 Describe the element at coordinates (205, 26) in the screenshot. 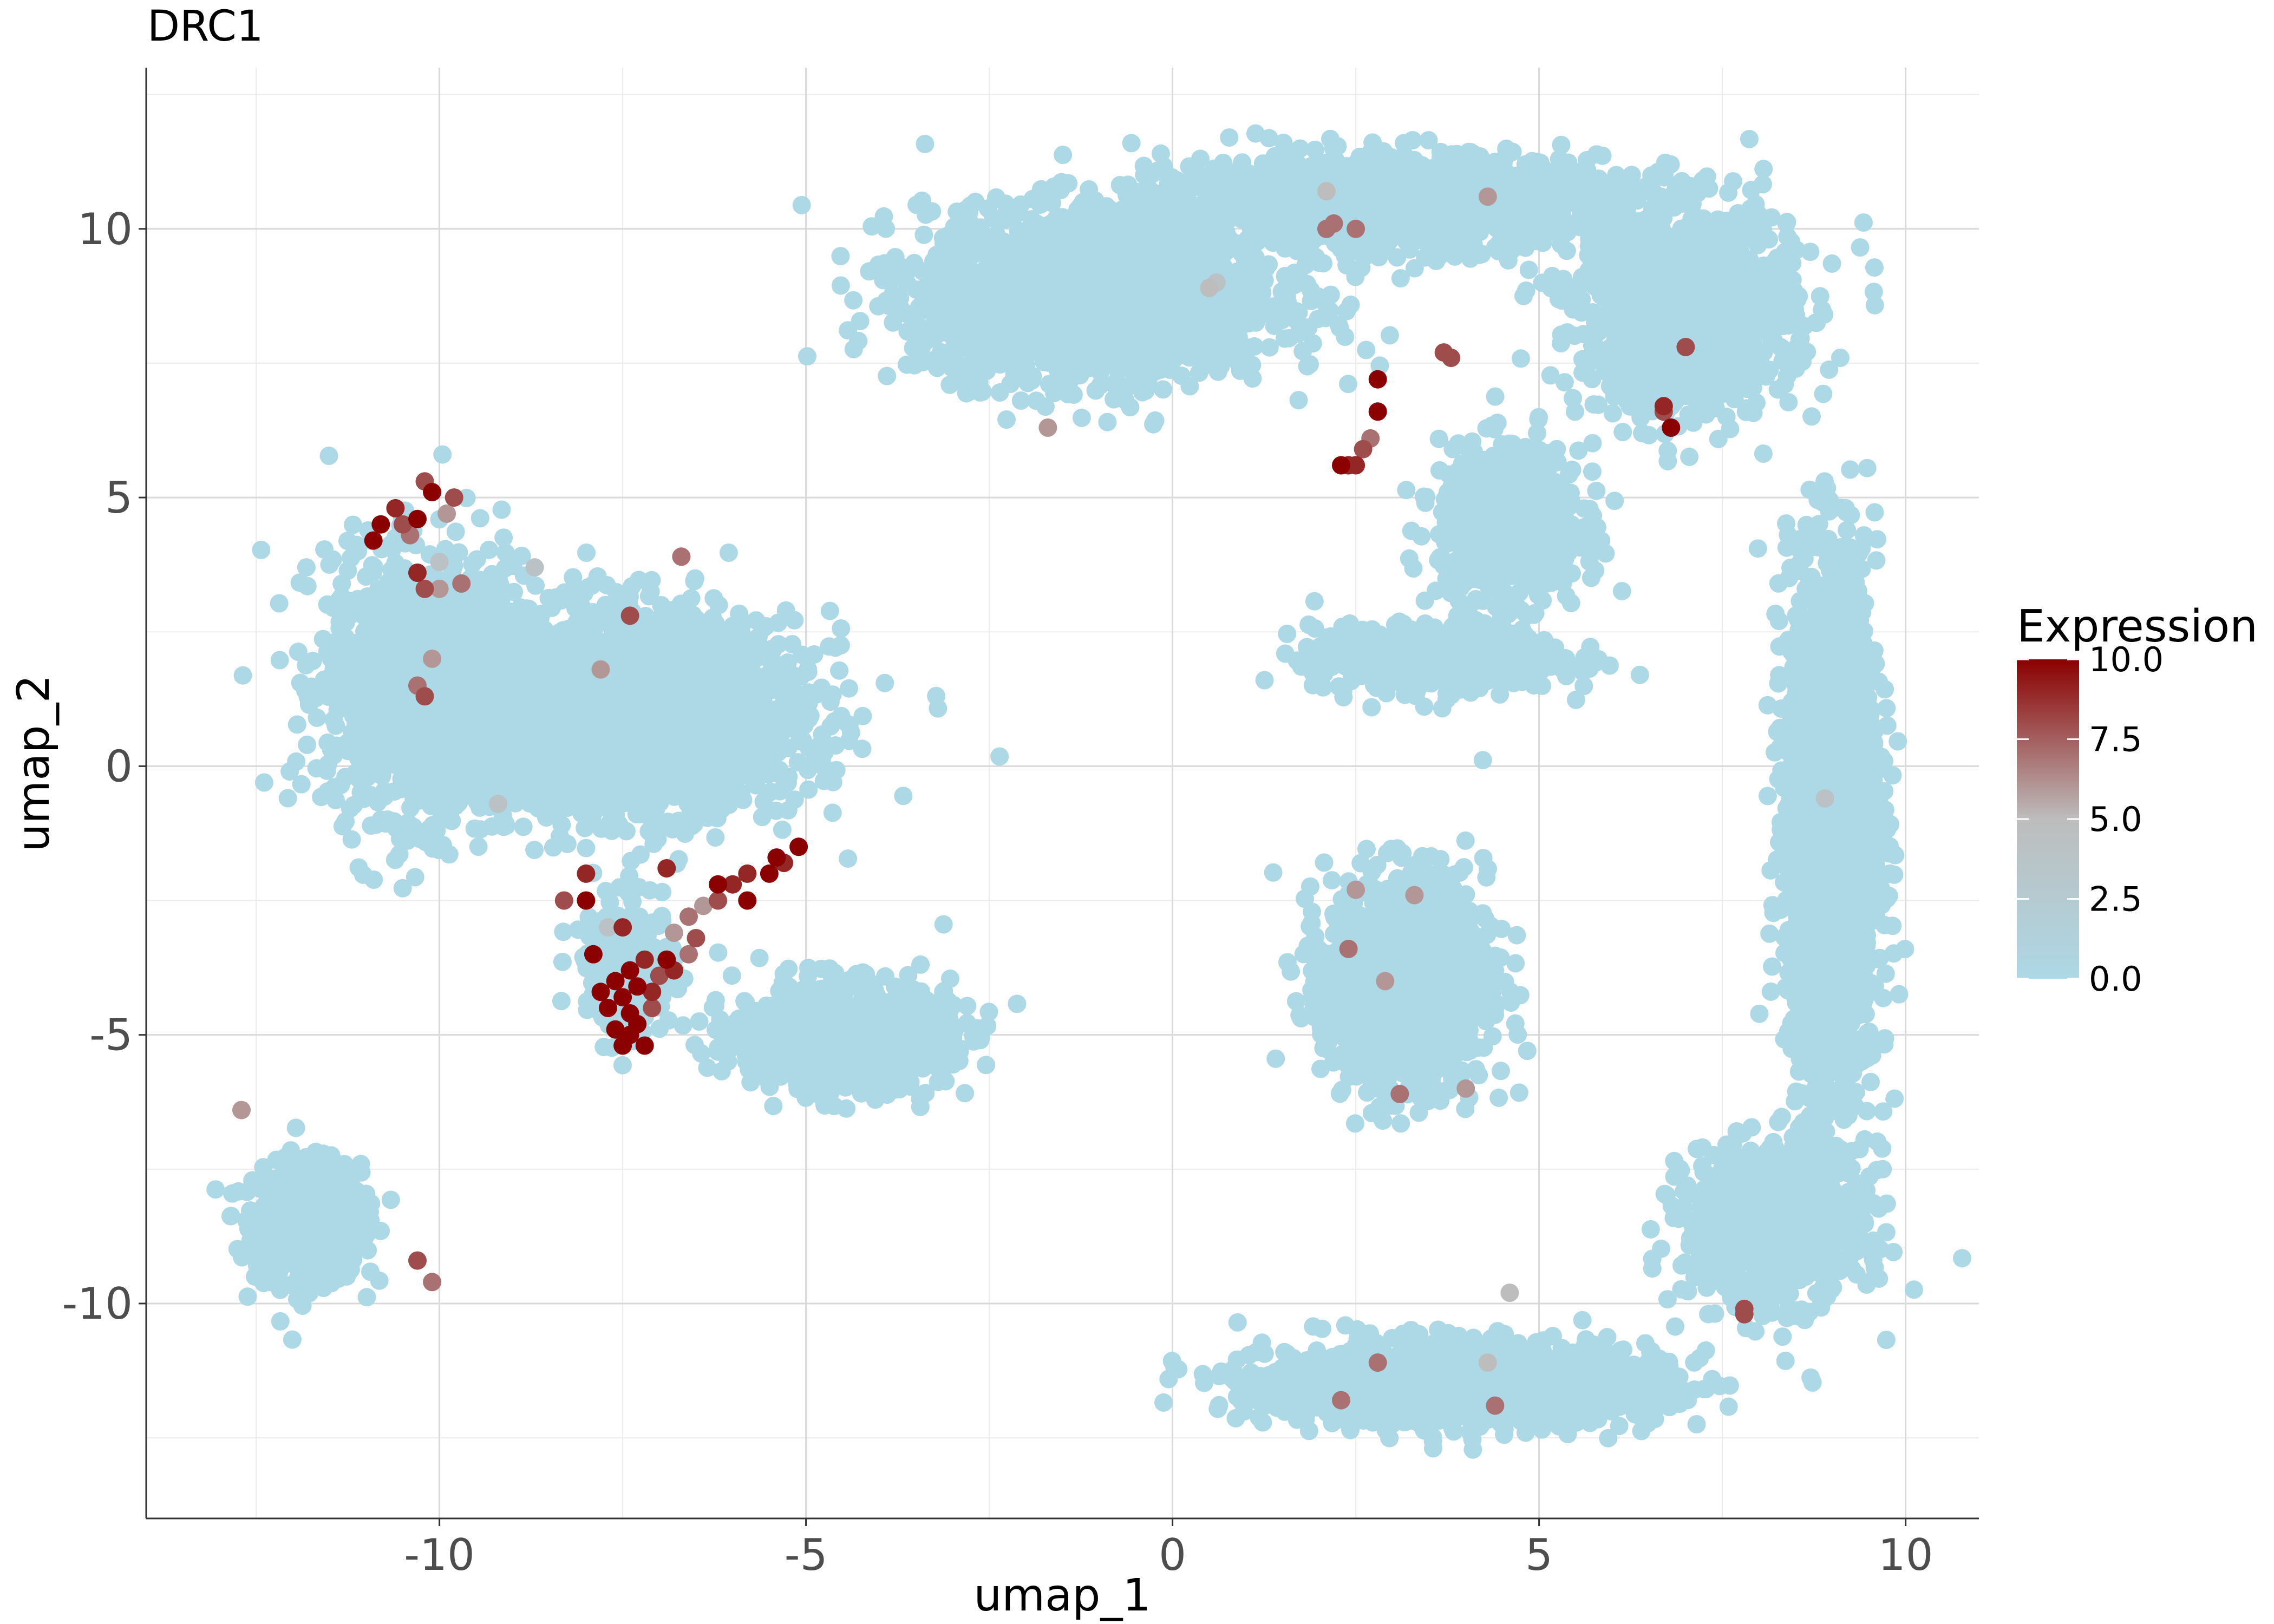

I see `chart-title: DRC1` at that location.